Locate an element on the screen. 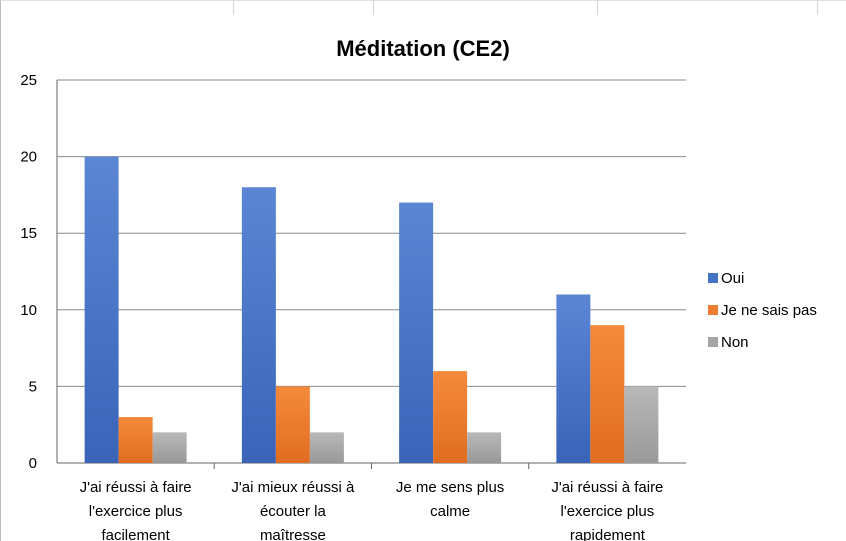 Image resolution: width=846 pixels, height=541 pixels. y-tick-label: 10 is located at coordinates (28, 310).